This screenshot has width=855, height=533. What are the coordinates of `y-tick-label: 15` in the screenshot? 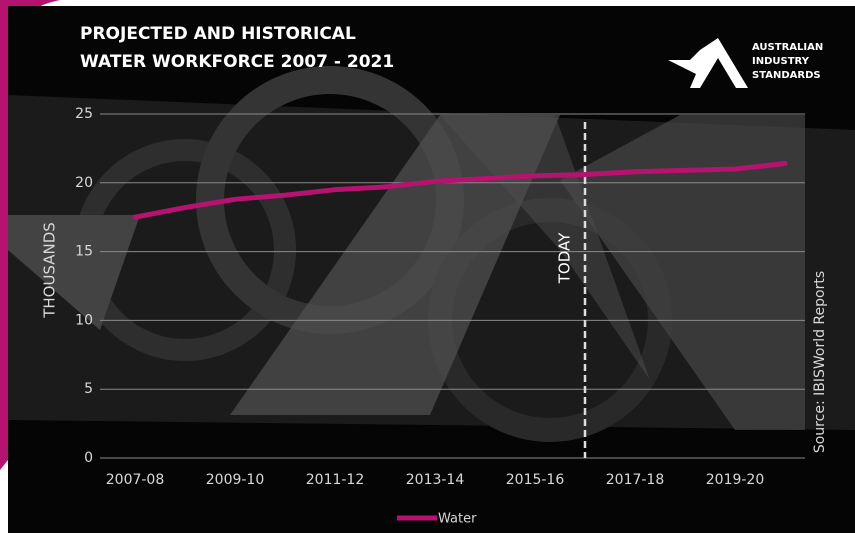 It's located at (84, 252).